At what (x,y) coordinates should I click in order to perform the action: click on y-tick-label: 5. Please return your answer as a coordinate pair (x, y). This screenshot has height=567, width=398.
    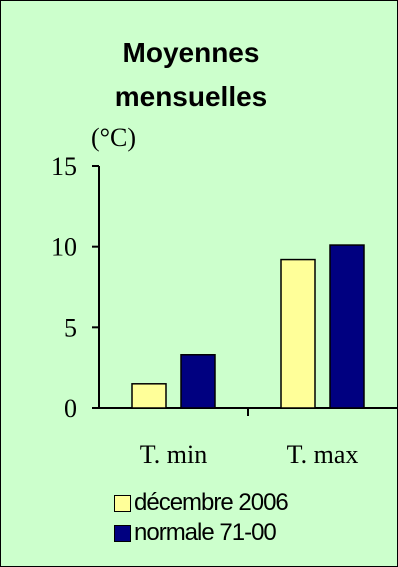
    Looking at the image, I should click on (70, 327).